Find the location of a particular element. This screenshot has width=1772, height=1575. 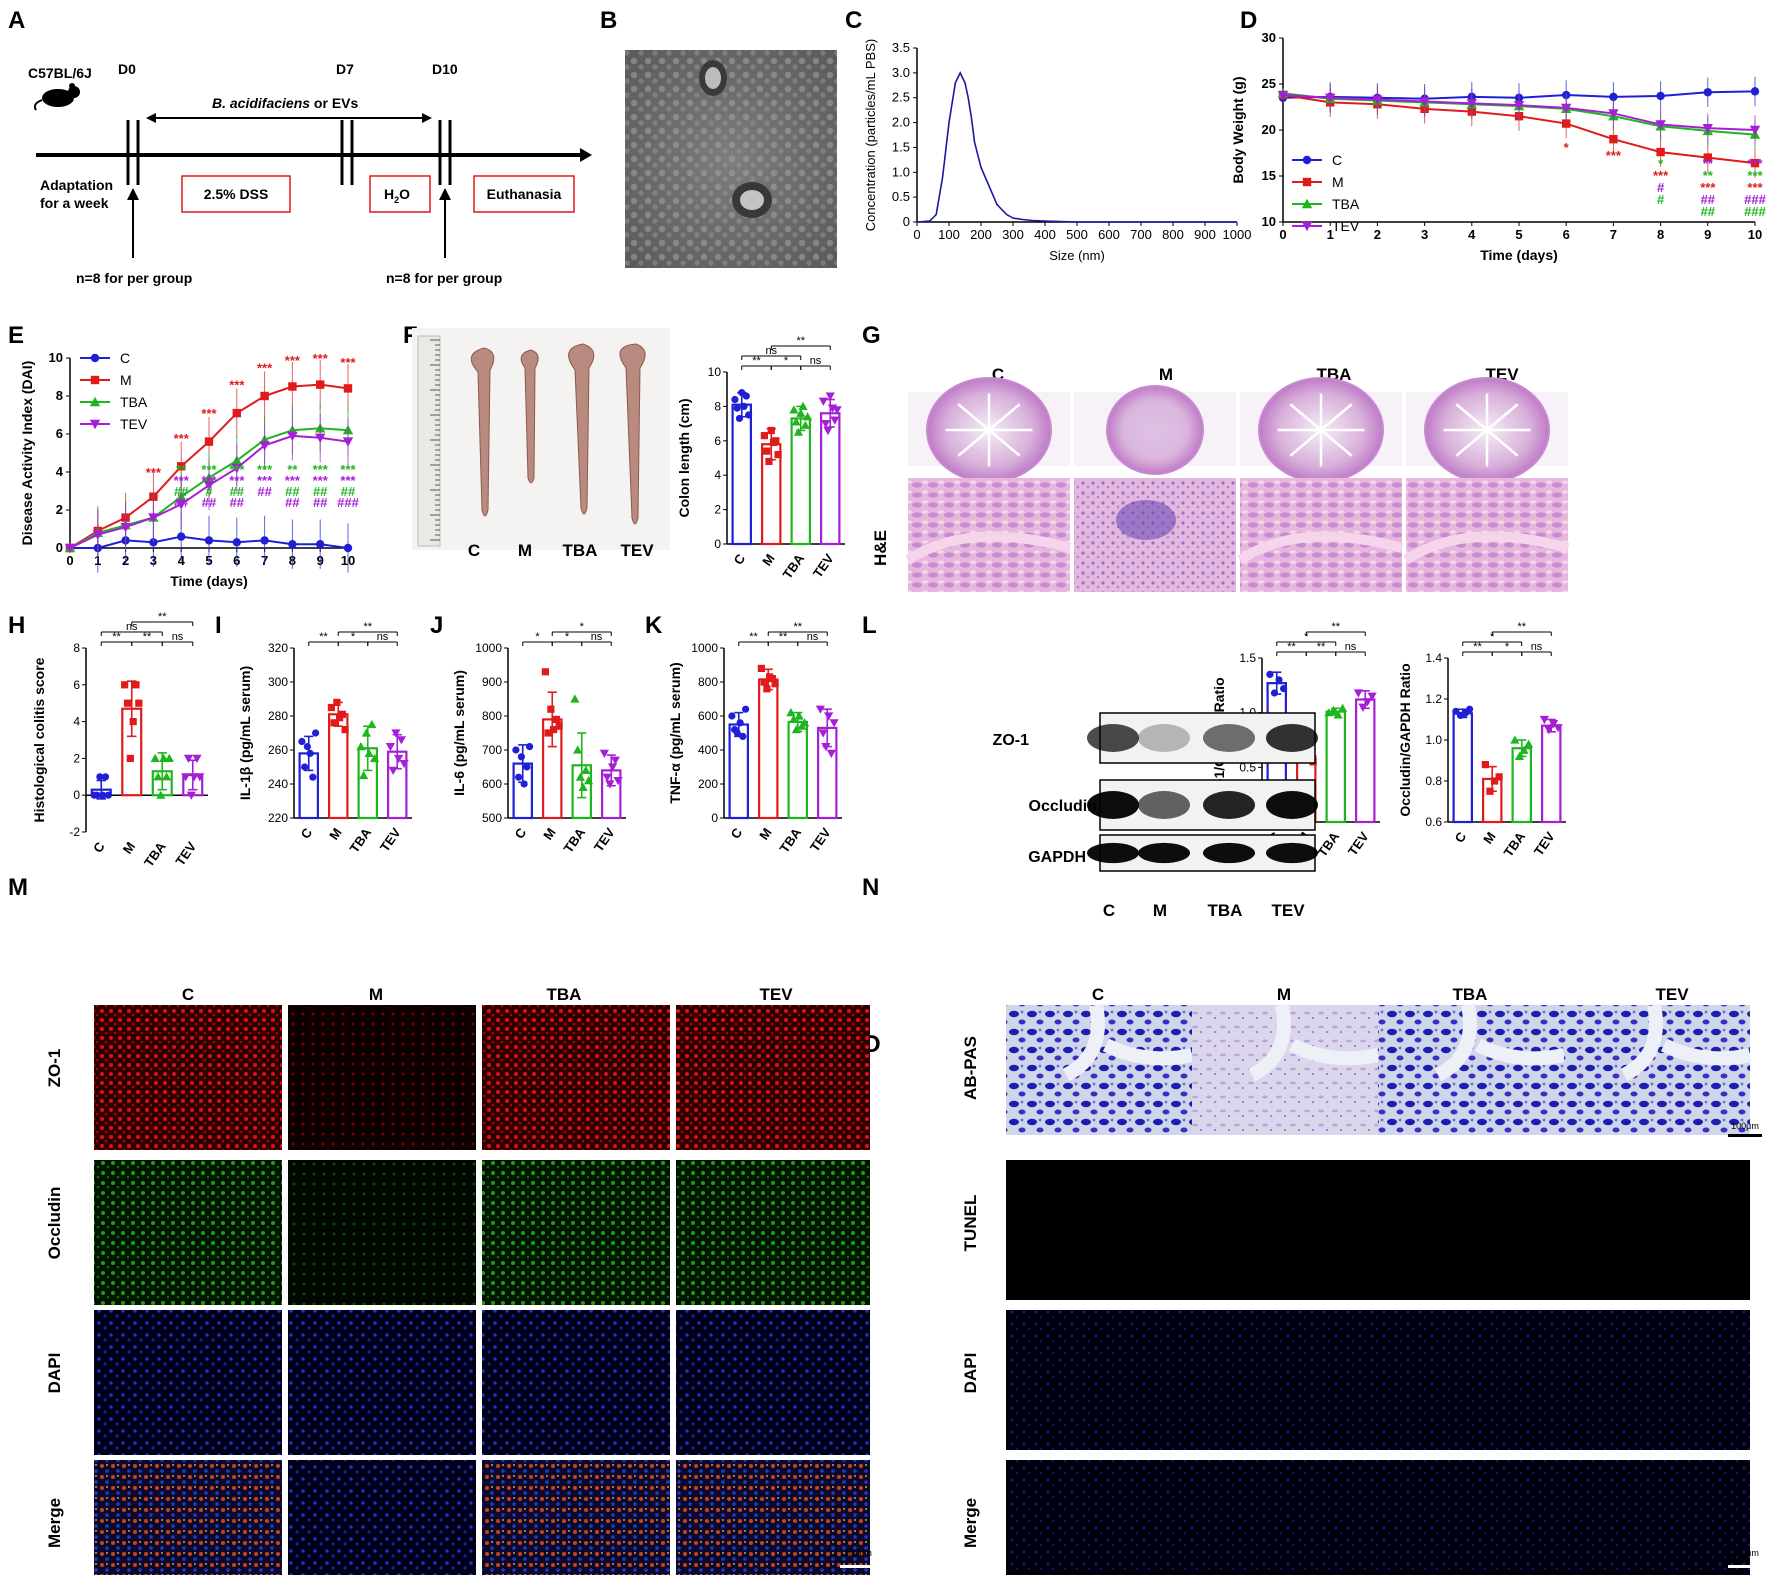

n-header-tev: TEV is located at coordinates (1672, 994).